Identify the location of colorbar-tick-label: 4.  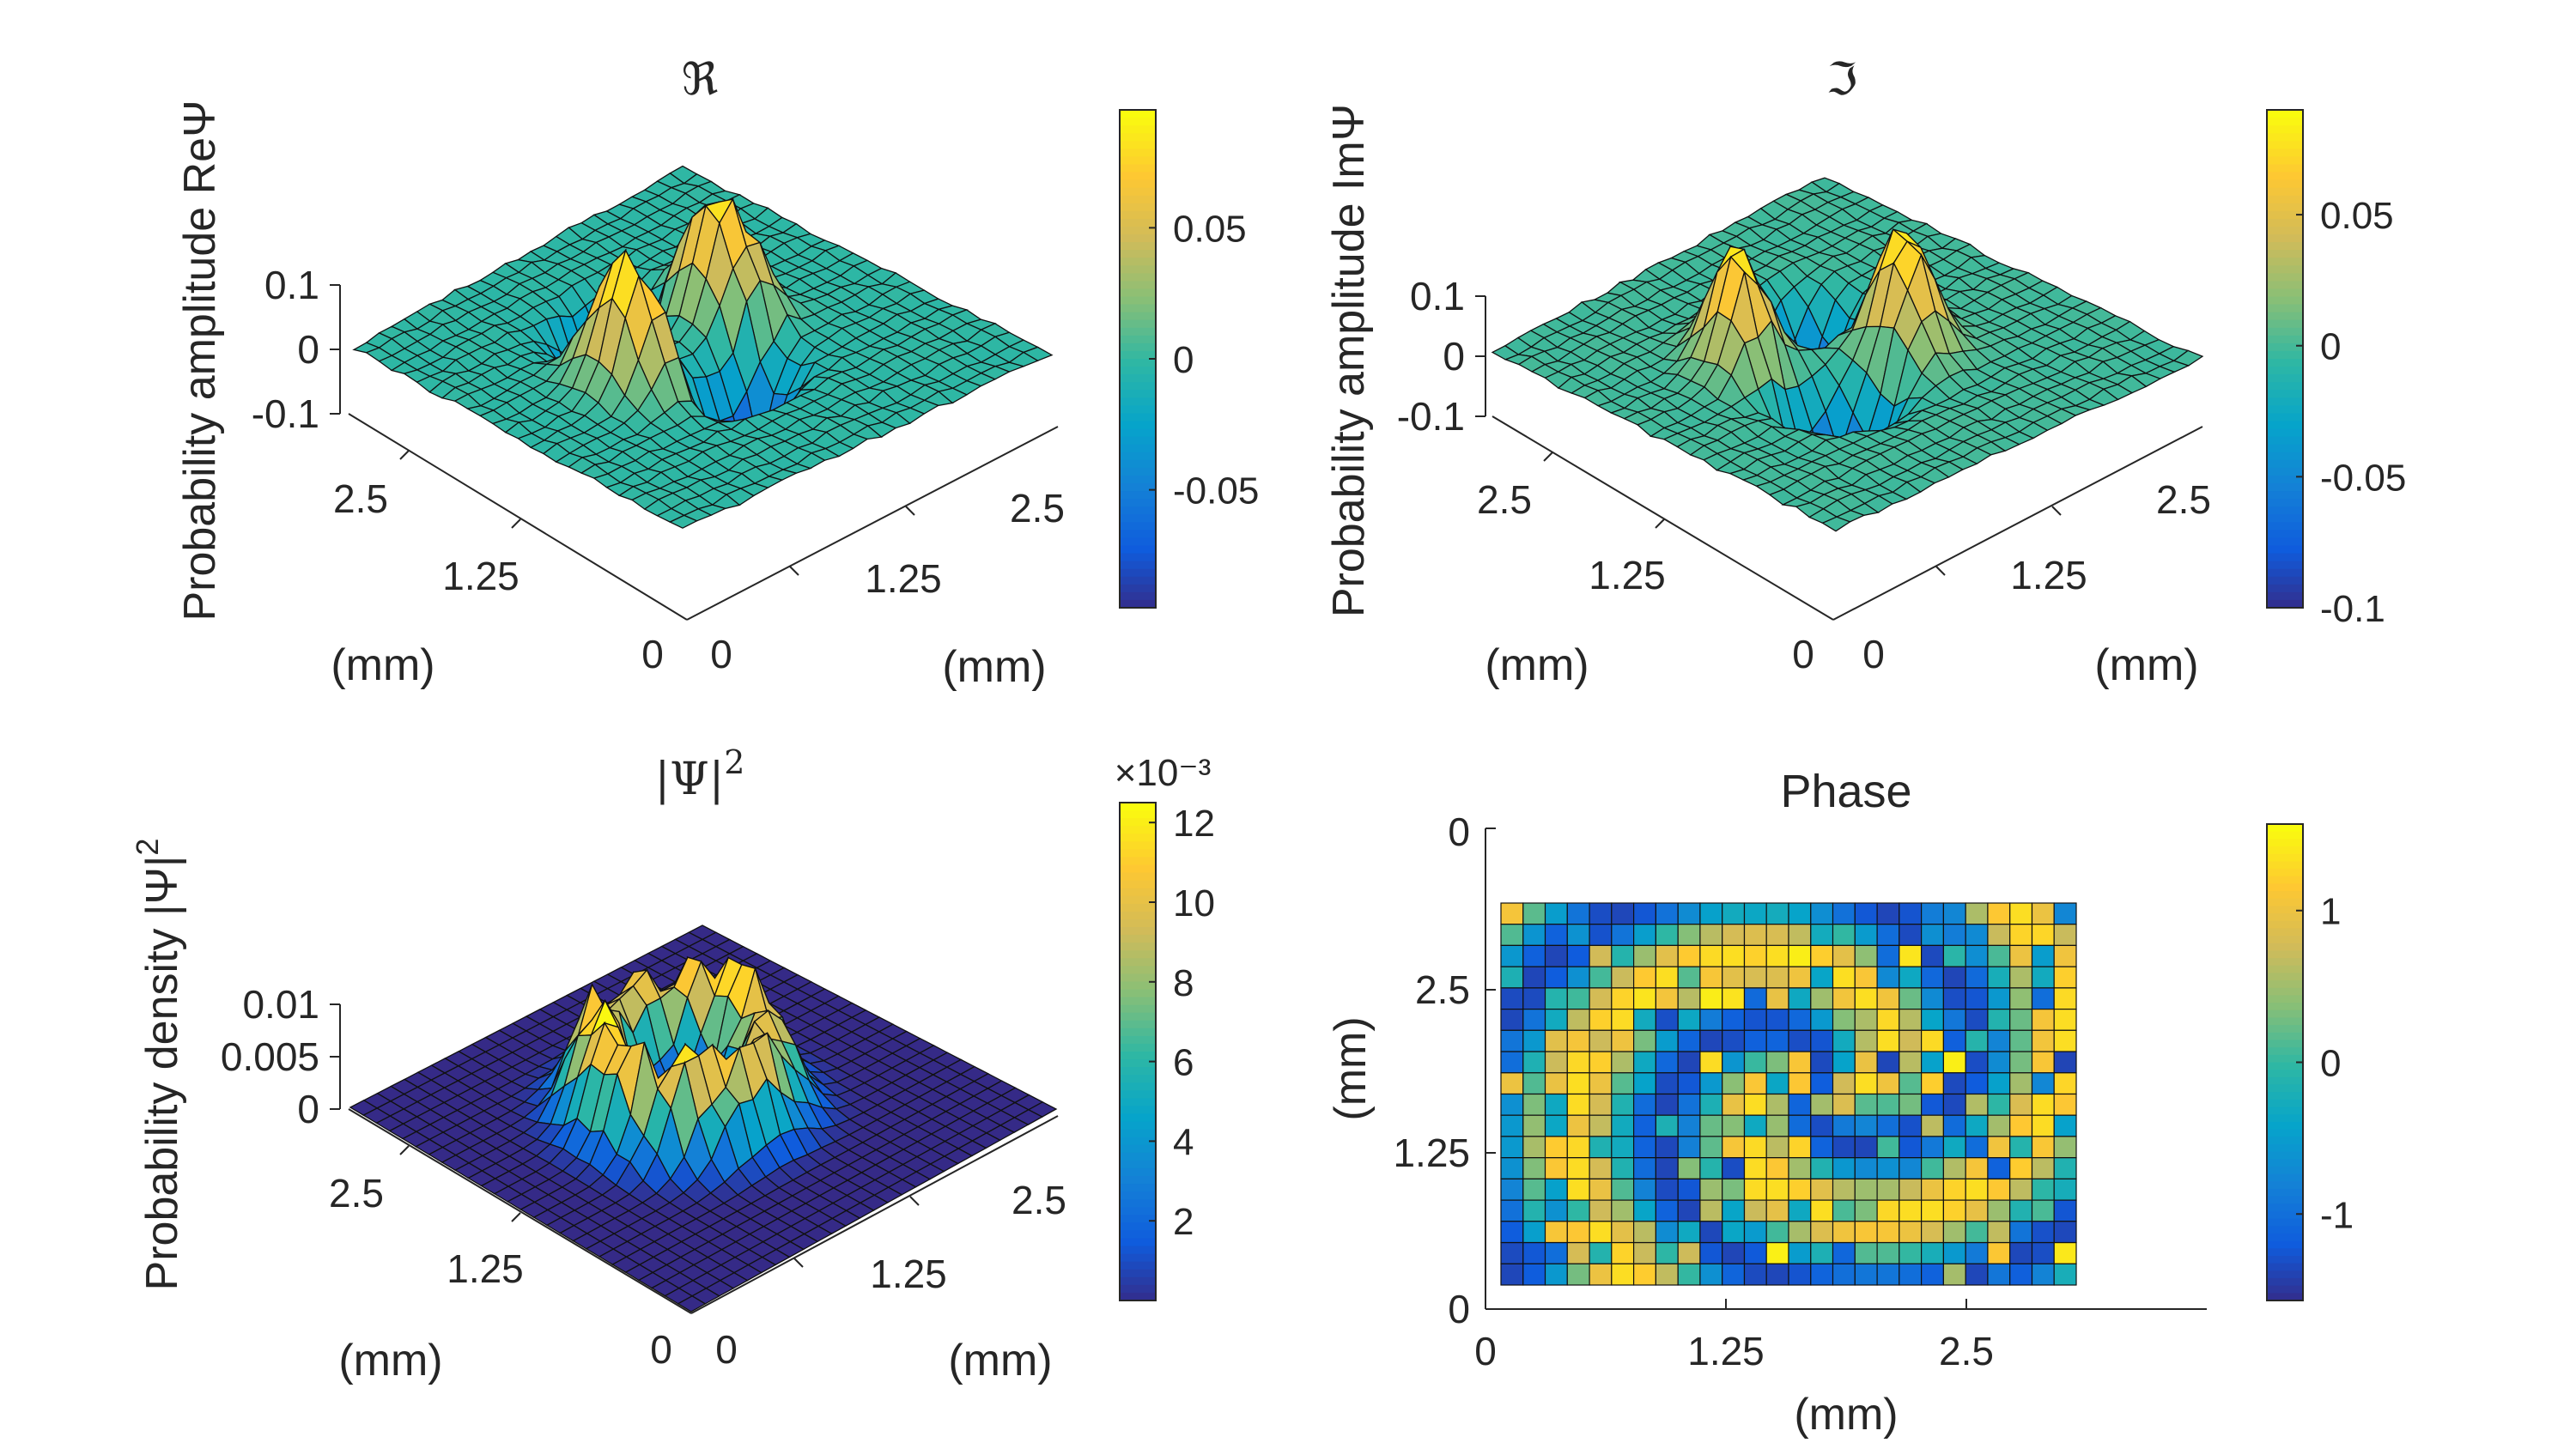
(1184, 1142).